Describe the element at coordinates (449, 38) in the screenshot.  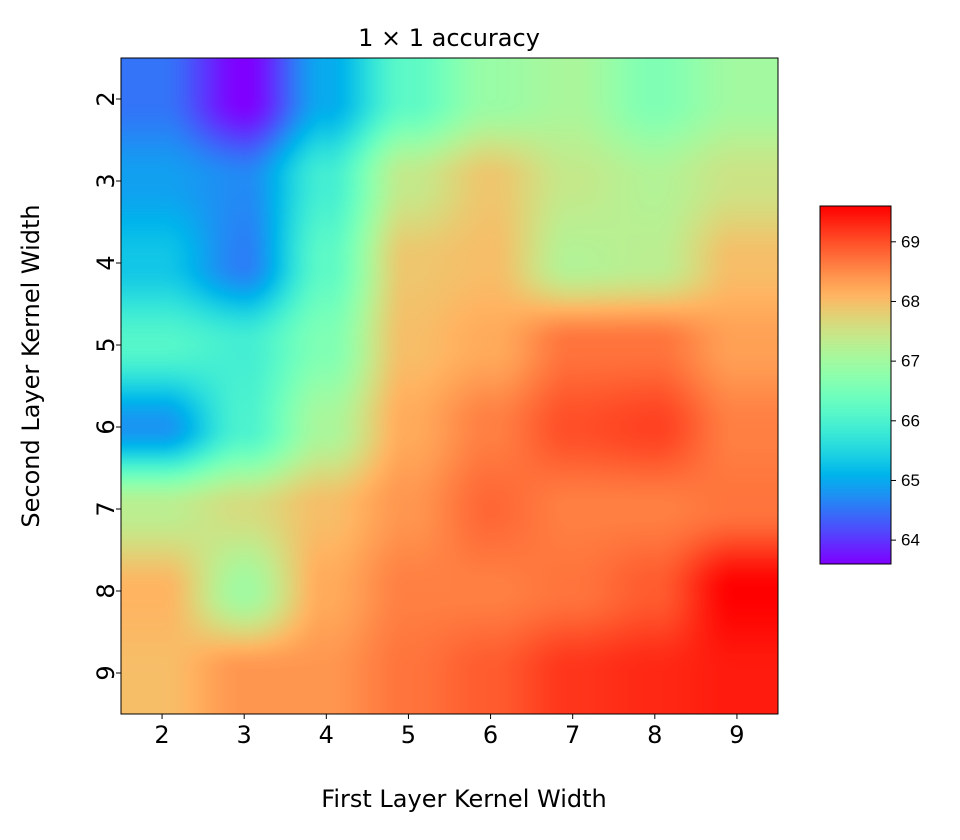
I see `chart-title: 1 × 1 accuracy` at that location.